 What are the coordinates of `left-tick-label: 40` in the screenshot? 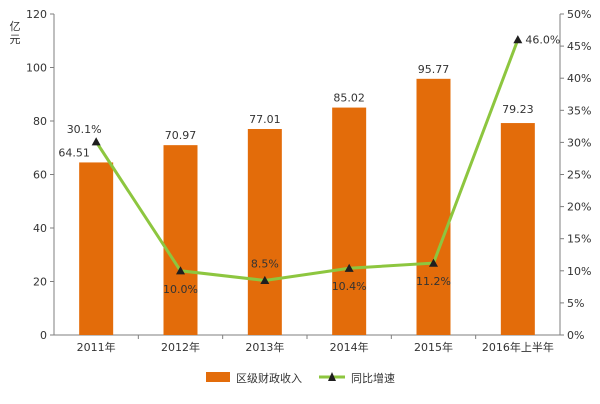 It's located at (40, 228).